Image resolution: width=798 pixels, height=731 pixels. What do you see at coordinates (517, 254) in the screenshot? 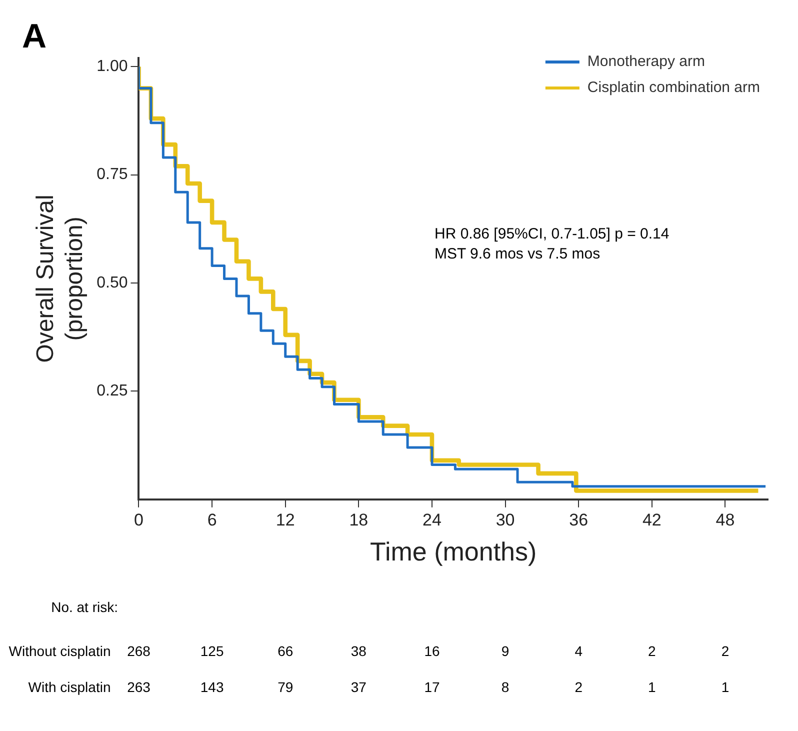
I see `annotation: MST 9.6 mos vs 7.5 mos` at bounding box center [517, 254].